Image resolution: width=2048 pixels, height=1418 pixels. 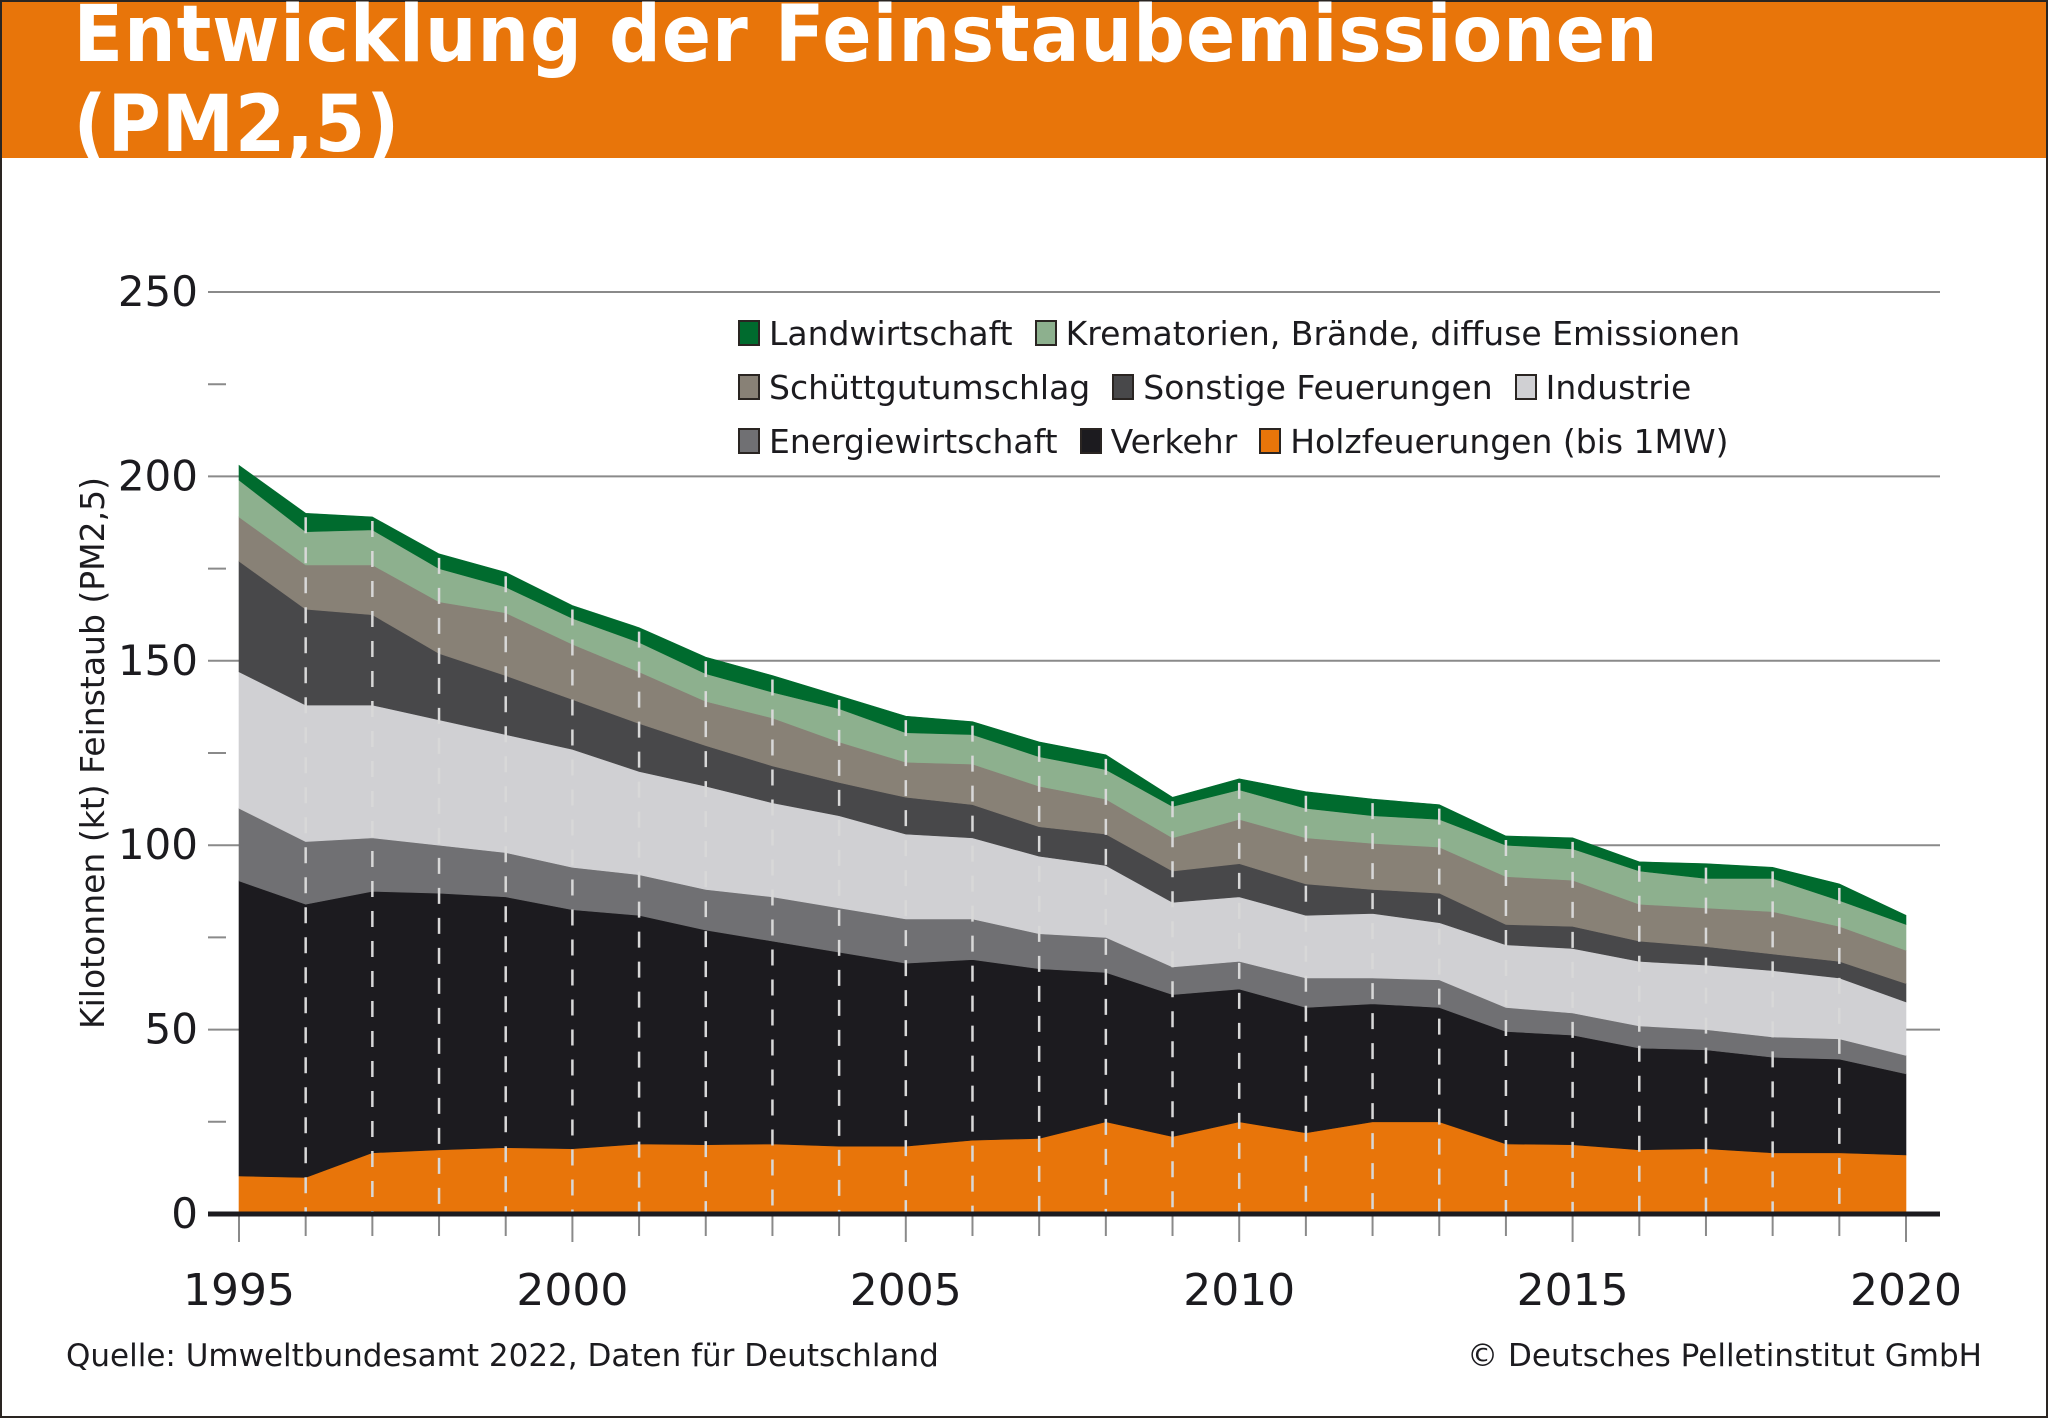 What do you see at coordinates (171, 1029) in the screenshot?
I see `y-tick-label: 50` at bounding box center [171, 1029].